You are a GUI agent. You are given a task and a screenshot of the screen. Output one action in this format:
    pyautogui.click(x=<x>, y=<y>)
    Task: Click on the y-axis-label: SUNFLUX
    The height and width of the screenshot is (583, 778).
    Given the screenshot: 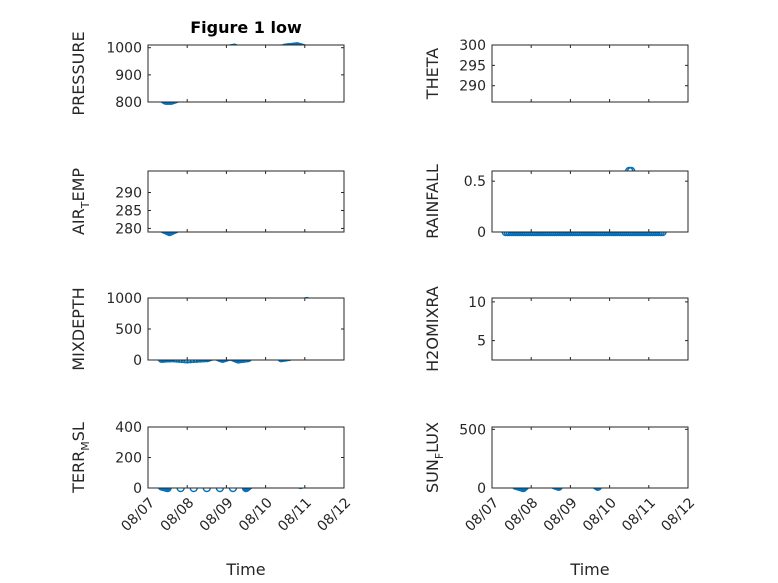 What is the action you would take?
    pyautogui.click(x=434, y=457)
    